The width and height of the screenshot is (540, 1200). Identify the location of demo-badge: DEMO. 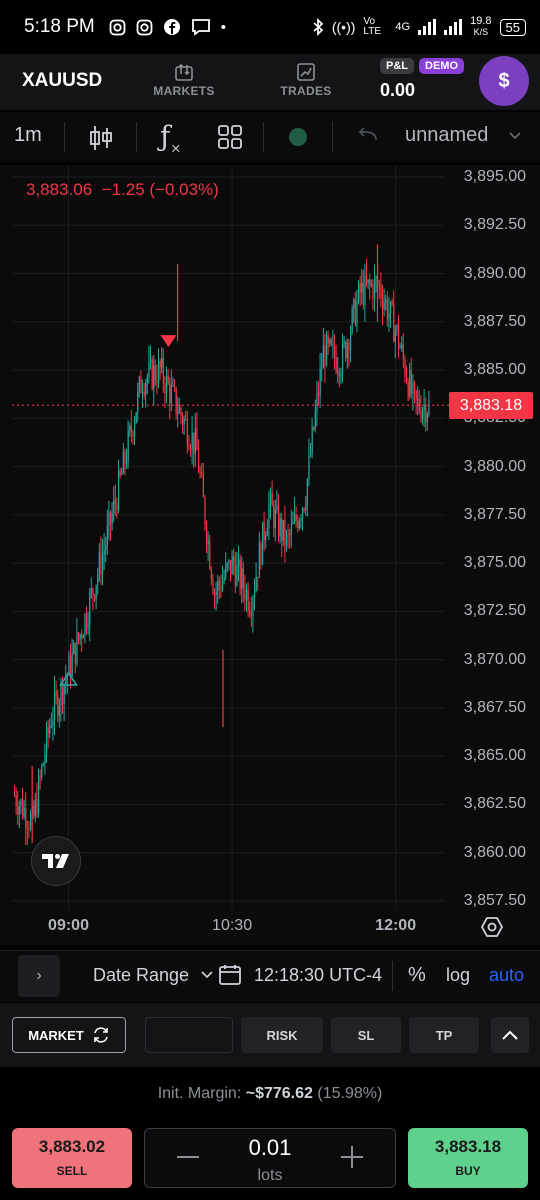
(441, 66).